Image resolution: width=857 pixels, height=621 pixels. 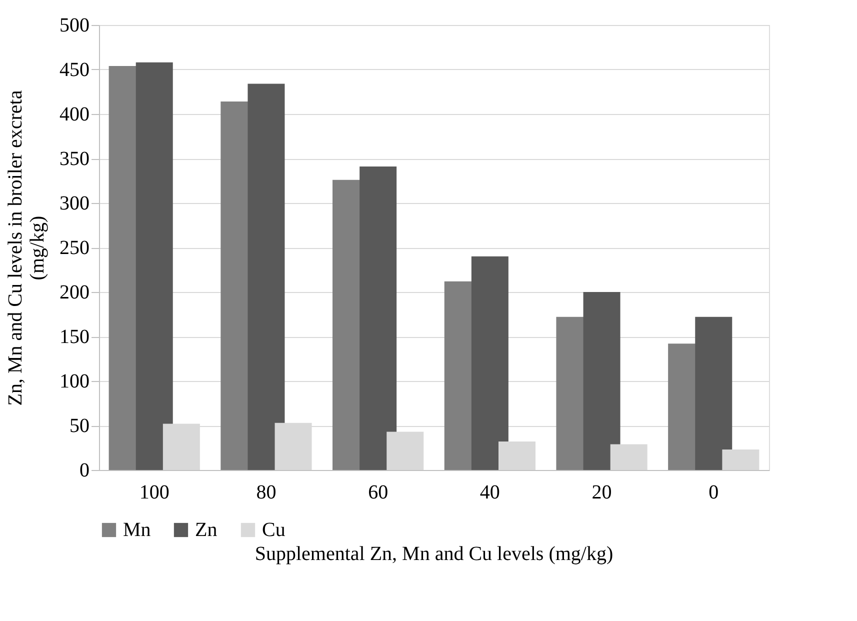 I want to click on x-tick-label: 100, so click(x=154, y=493).